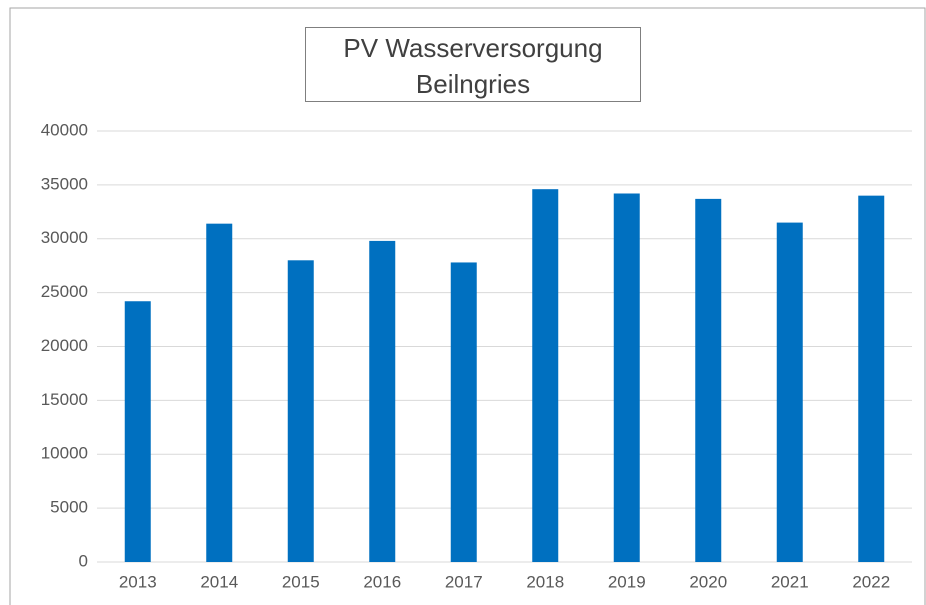  I want to click on x-tick-label: 2019, so click(627, 581).